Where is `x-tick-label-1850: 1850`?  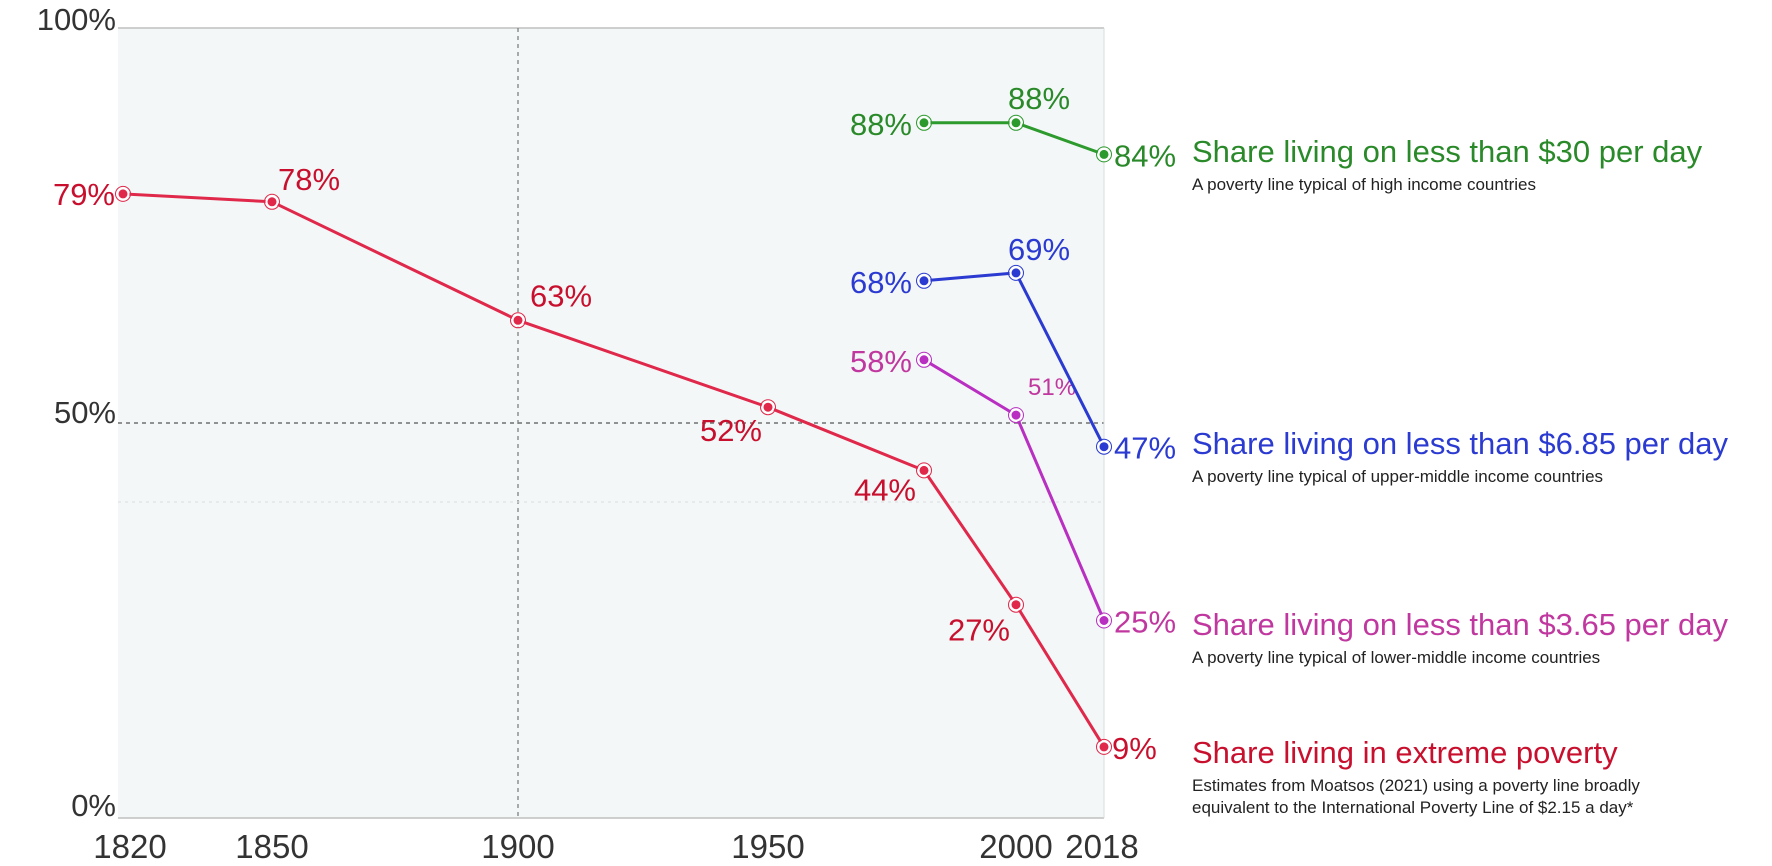
x-tick-label-1850: 1850 is located at coordinates (271, 846).